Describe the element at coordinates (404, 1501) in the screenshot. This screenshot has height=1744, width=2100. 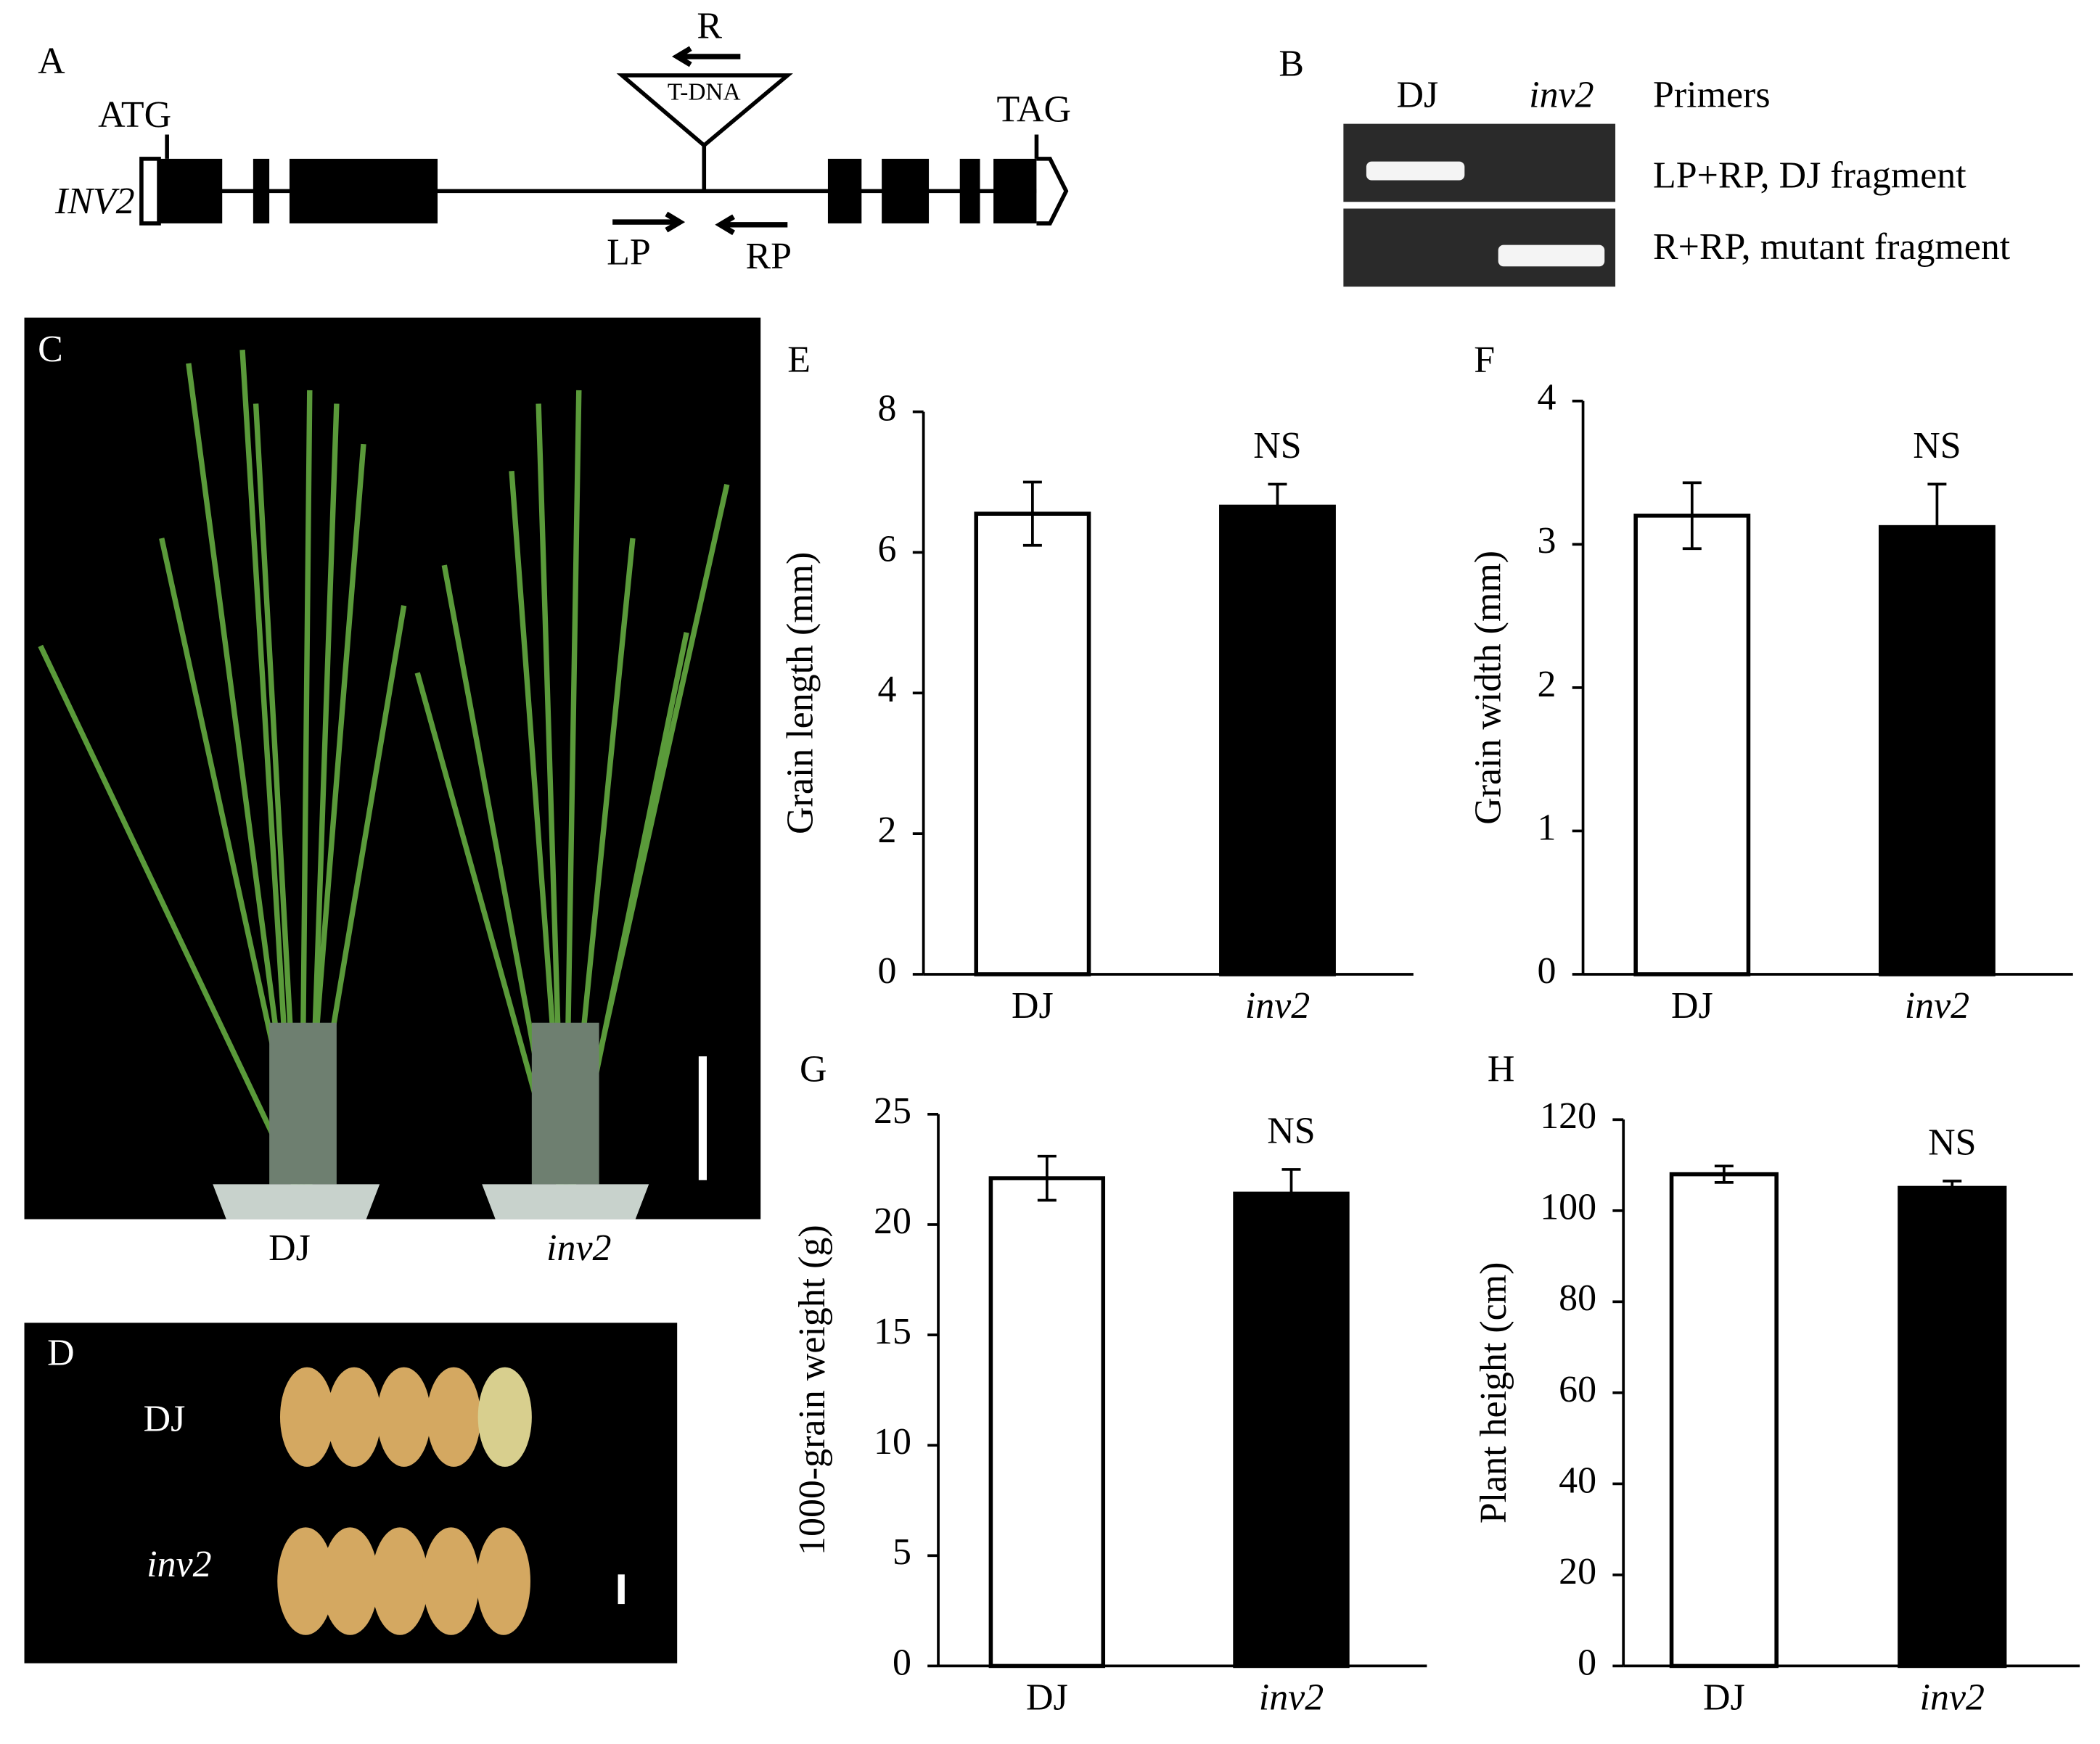
I see `grains` at that location.